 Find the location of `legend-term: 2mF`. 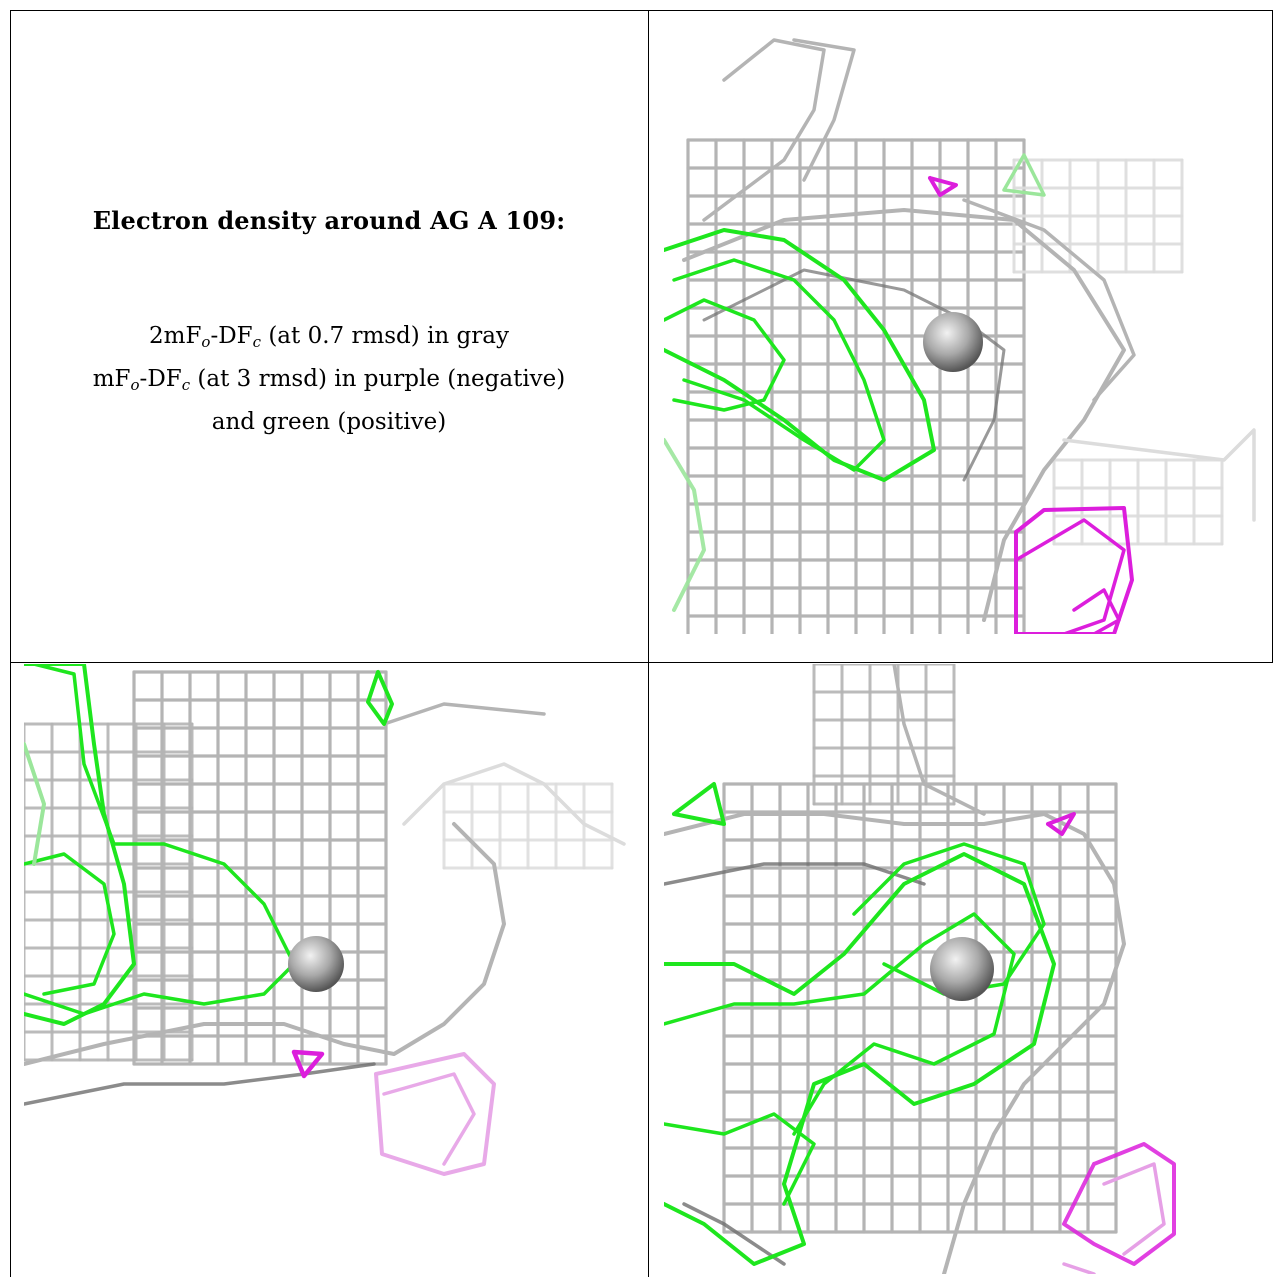

legend-term: 2mF is located at coordinates (175, 336).